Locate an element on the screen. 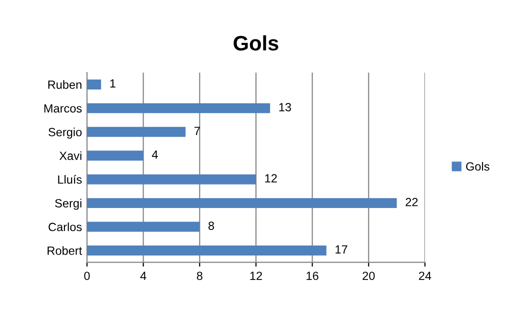 Image resolution: width=524 pixels, height=330 pixels. chart-title: Gols is located at coordinates (256, 43).